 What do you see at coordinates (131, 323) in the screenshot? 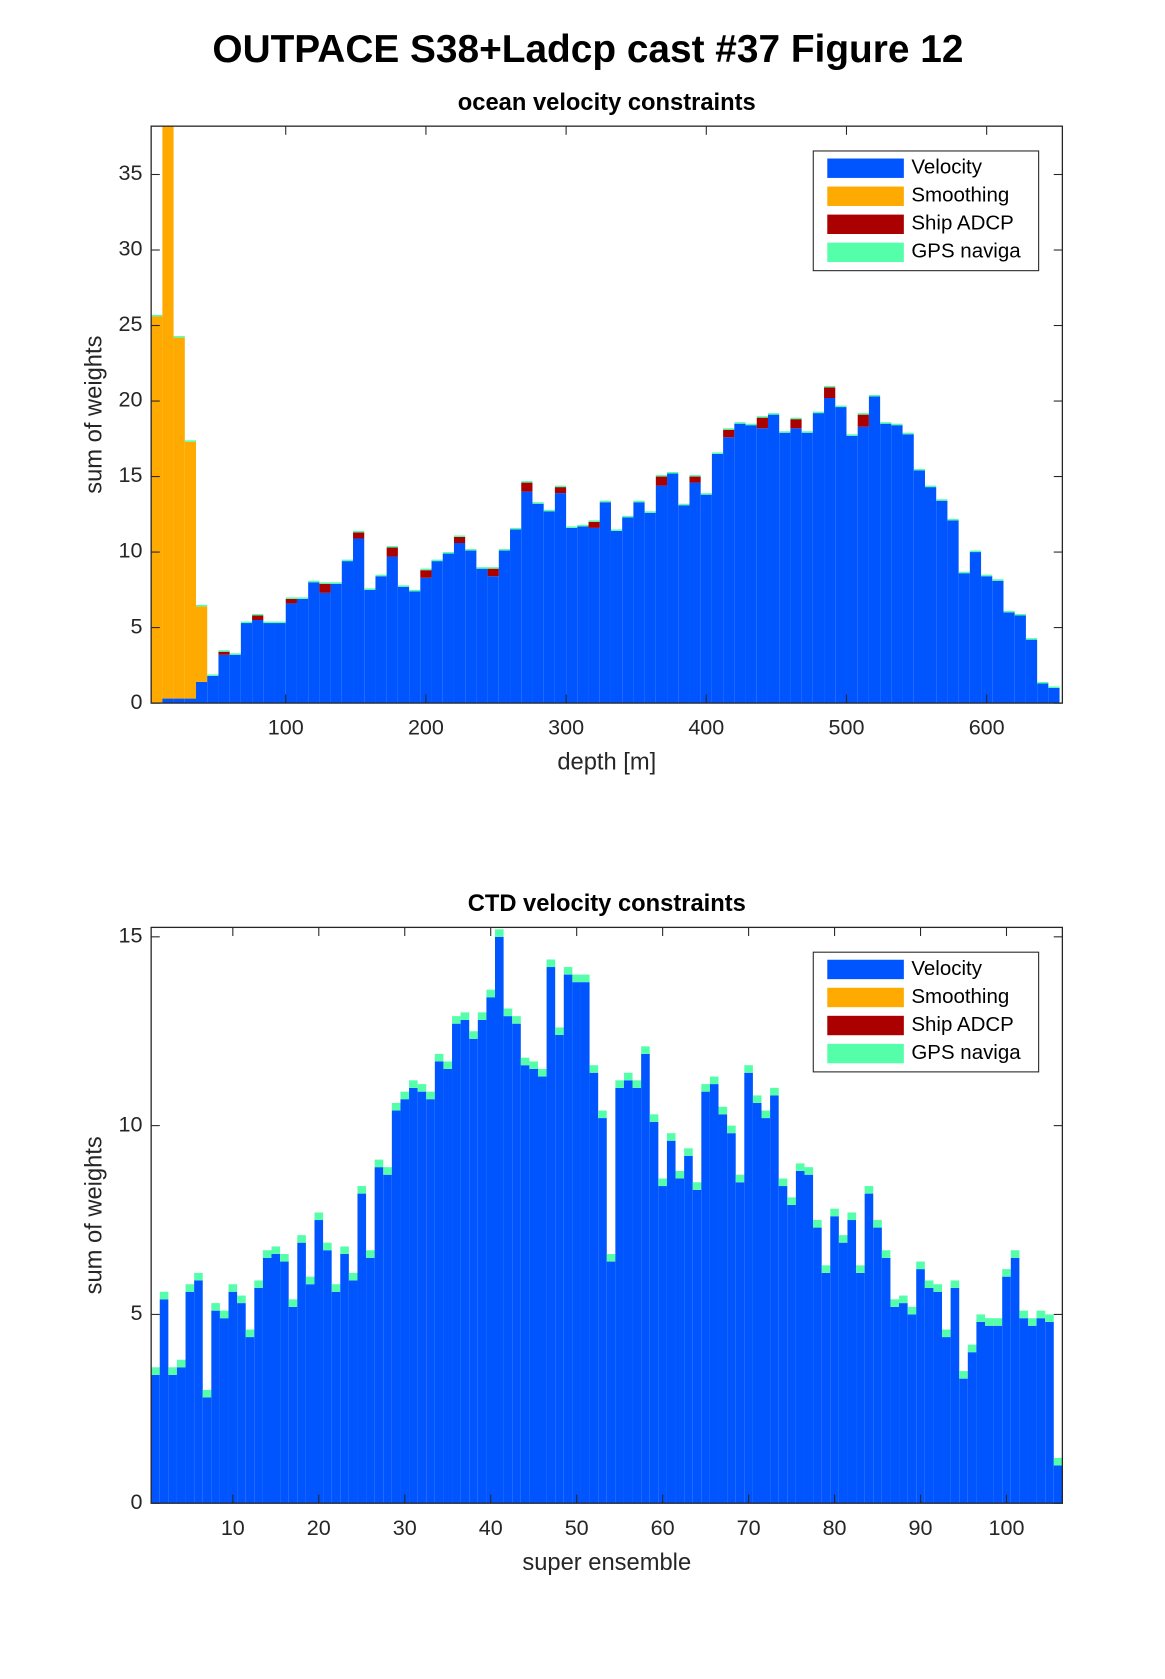
I see `y-tick-label: 25` at bounding box center [131, 323].